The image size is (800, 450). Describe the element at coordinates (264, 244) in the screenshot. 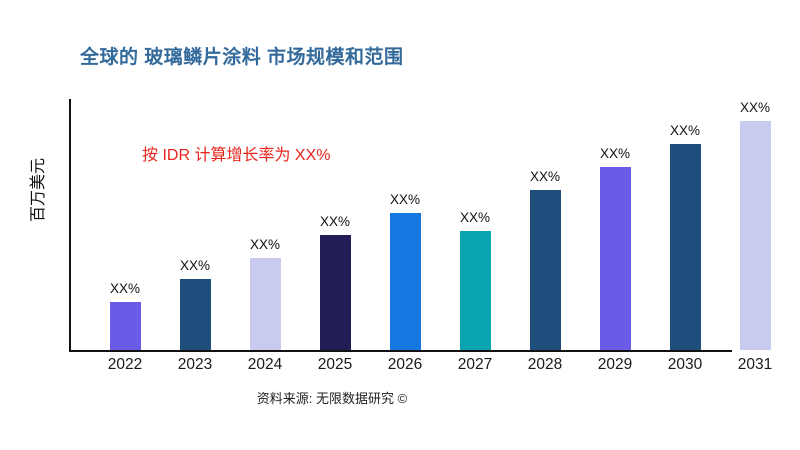

I see `bar-value-label-2024: XX%` at that location.